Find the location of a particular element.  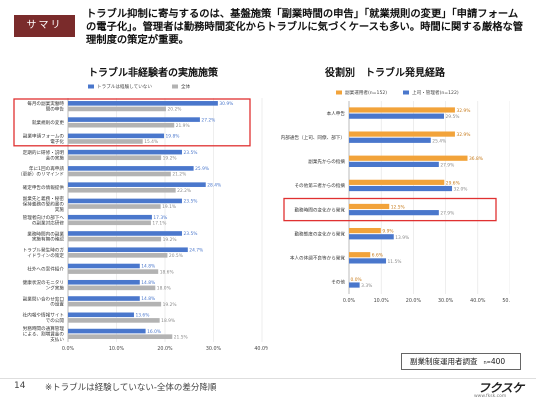

category-label: 社内報や情報サイト is located at coordinates (43, 315).